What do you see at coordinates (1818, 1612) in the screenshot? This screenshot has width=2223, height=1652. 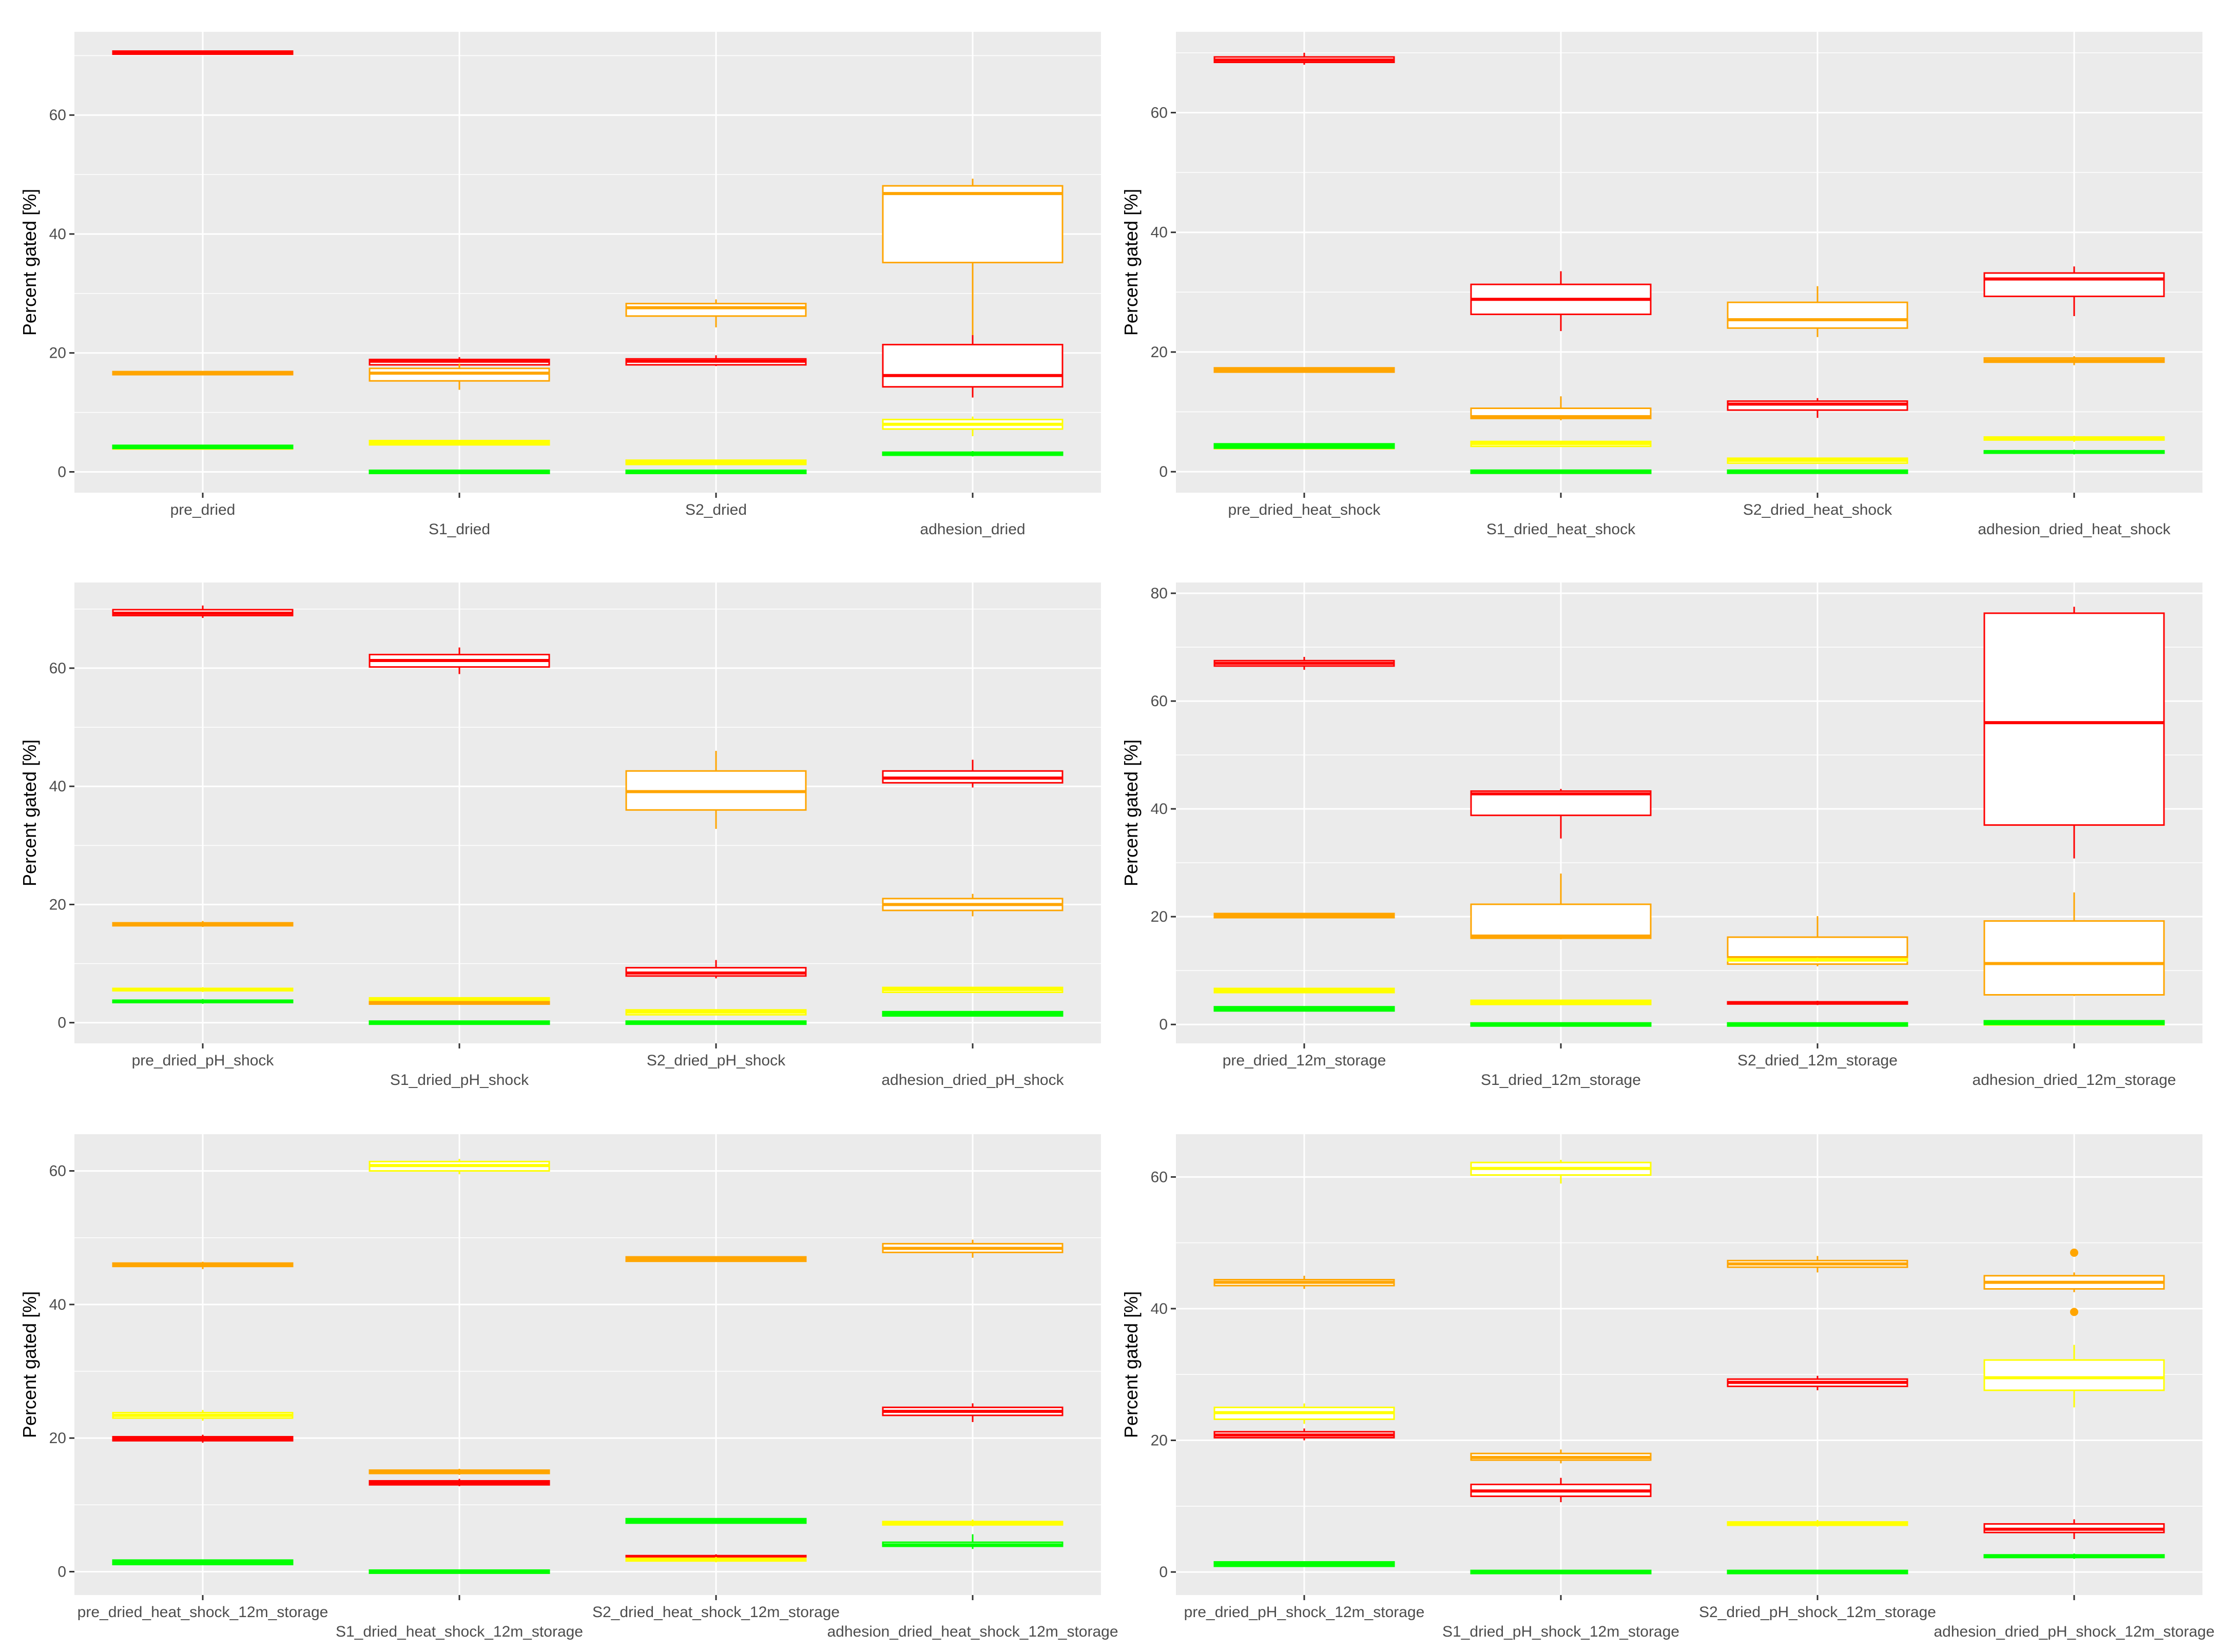 I see `x-tick-label: S2_dried_pH_shock_12m_storage` at bounding box center [1818, 1612].